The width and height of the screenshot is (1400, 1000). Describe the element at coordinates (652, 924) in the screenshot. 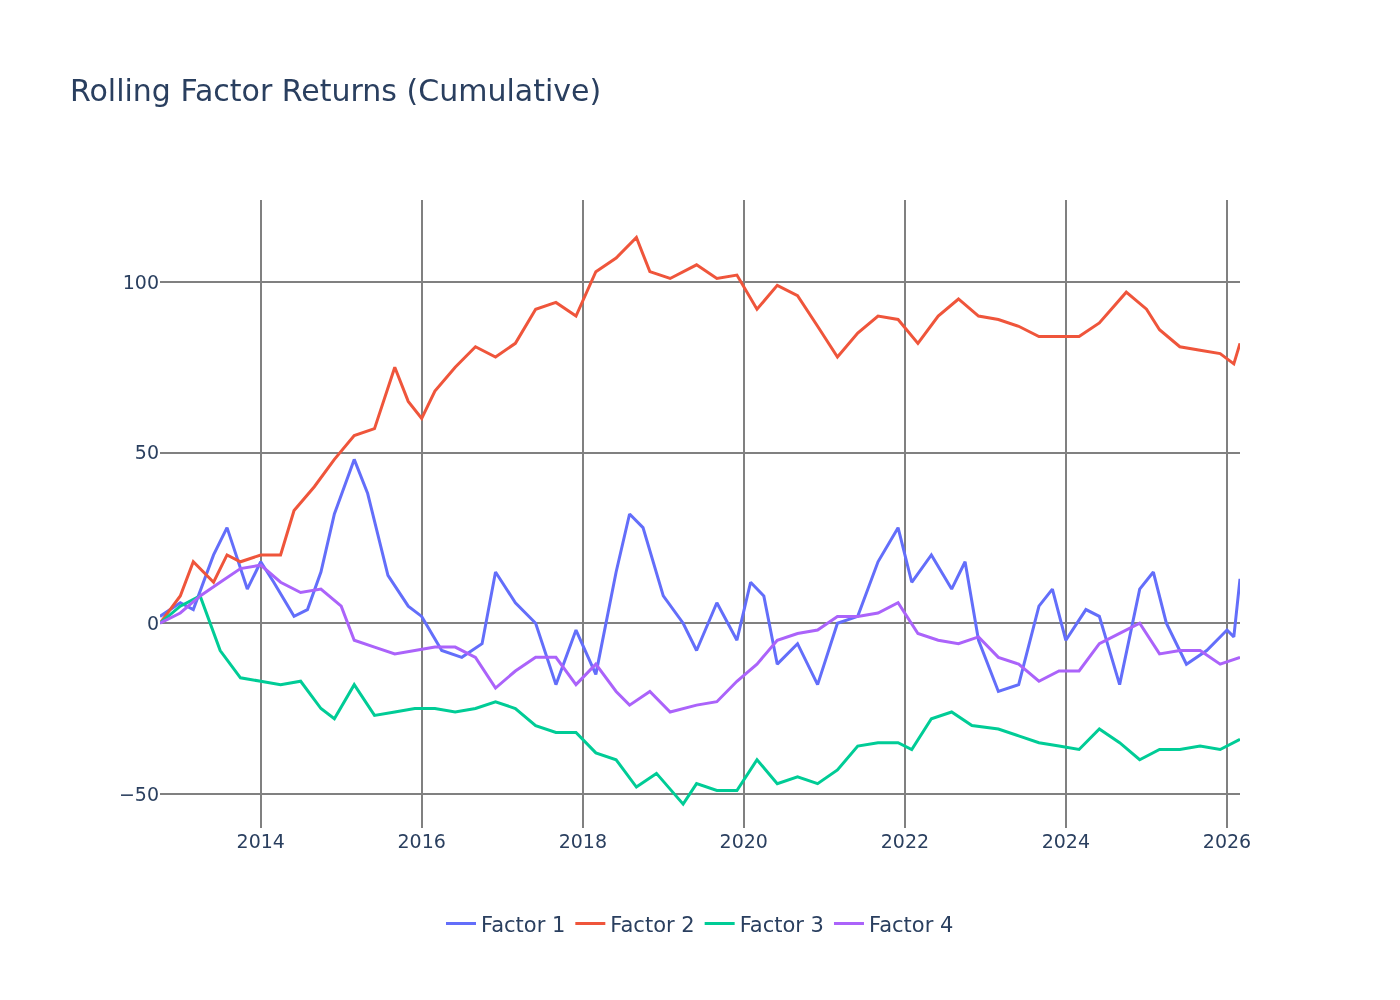

I see `legend-label: Factor 2` at that location.